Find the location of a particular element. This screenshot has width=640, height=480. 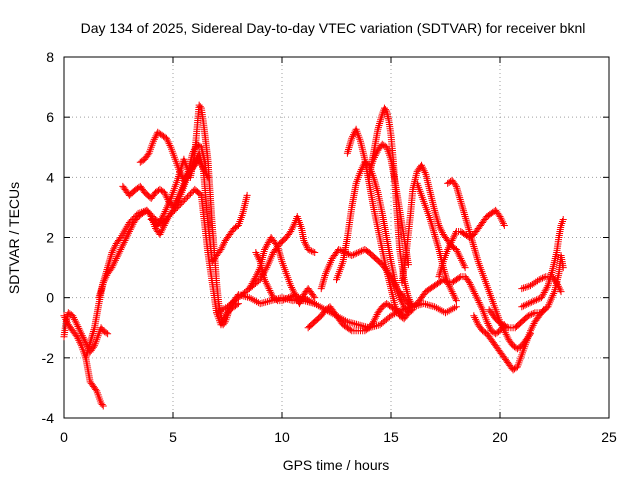

x-tick-label: 20 is located at coordinates (500, 437).